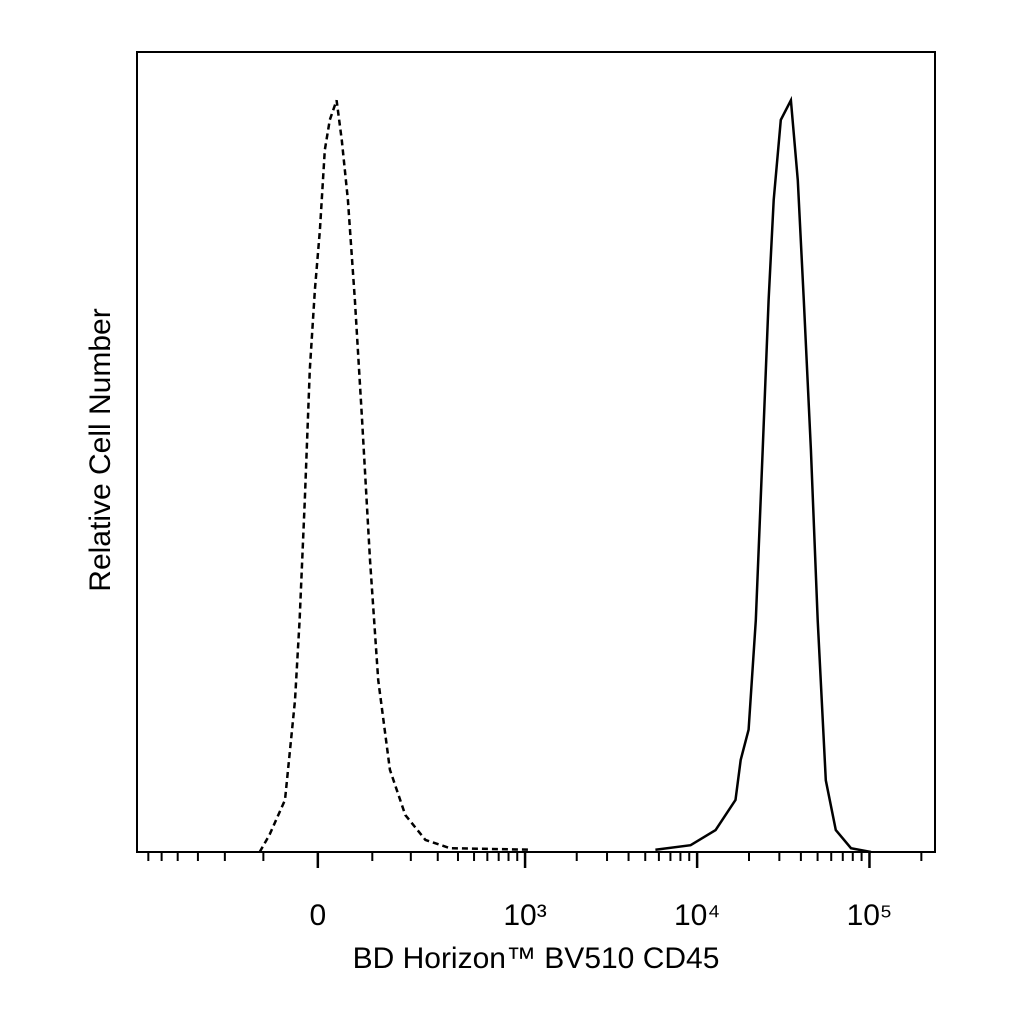  Describe the element at coordinates (100, 449) in the screenshot. I see `y-axis-label: Relative Cell Number` at that location.